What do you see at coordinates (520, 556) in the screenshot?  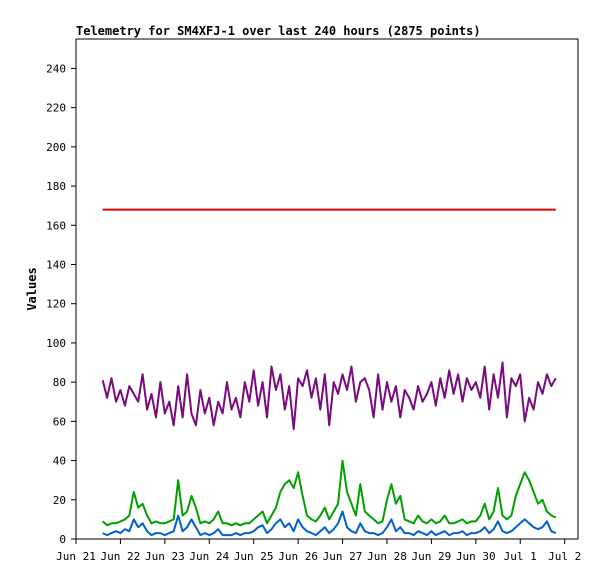 I see `x-tick-label: Jul 1` at bounding box center [520, 556].